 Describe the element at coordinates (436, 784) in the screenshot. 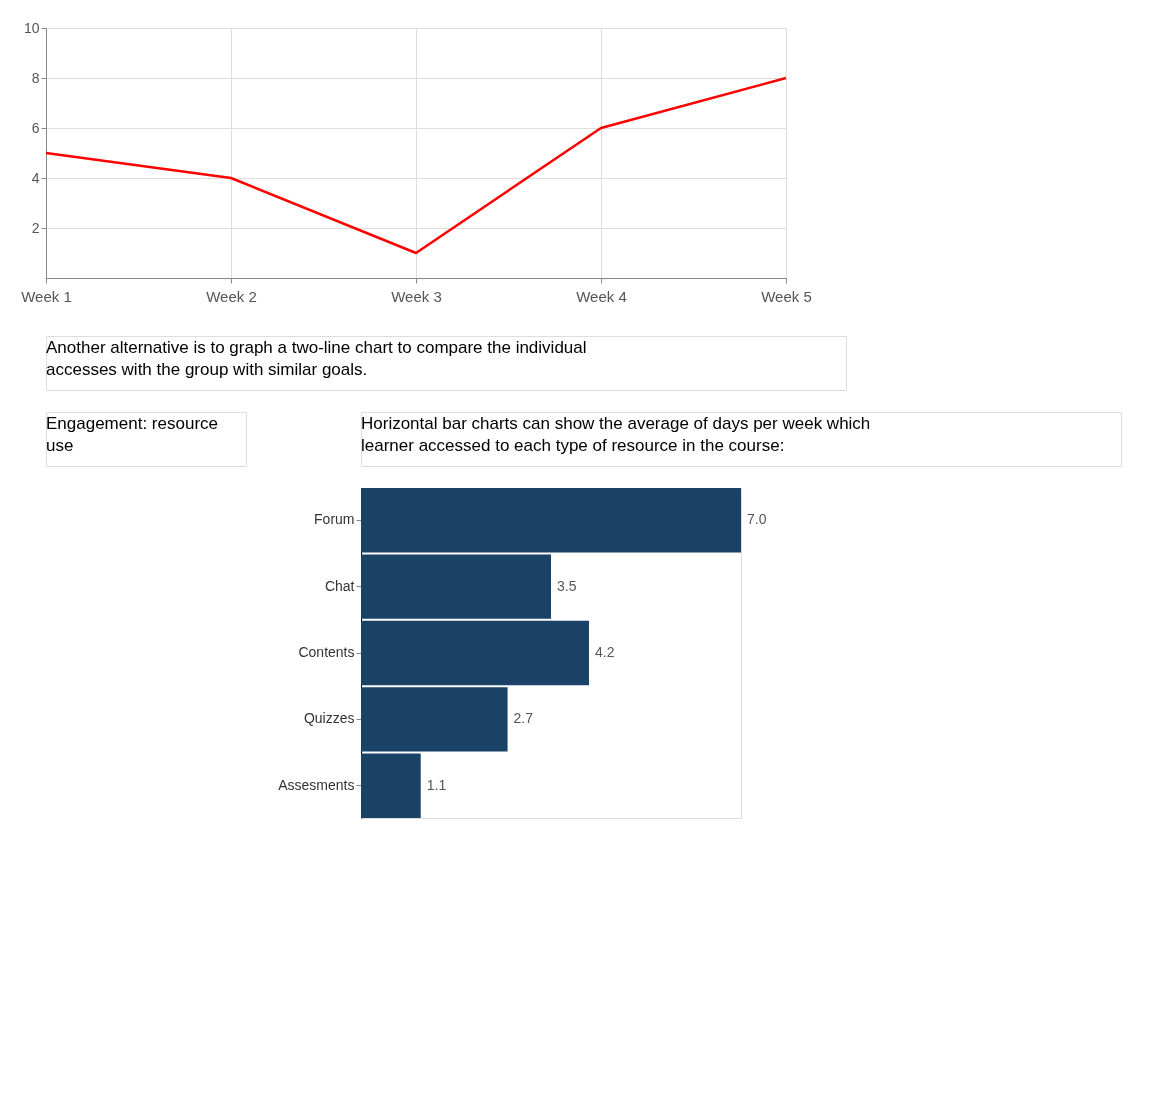

I see `data-label: 1.1` at that location.